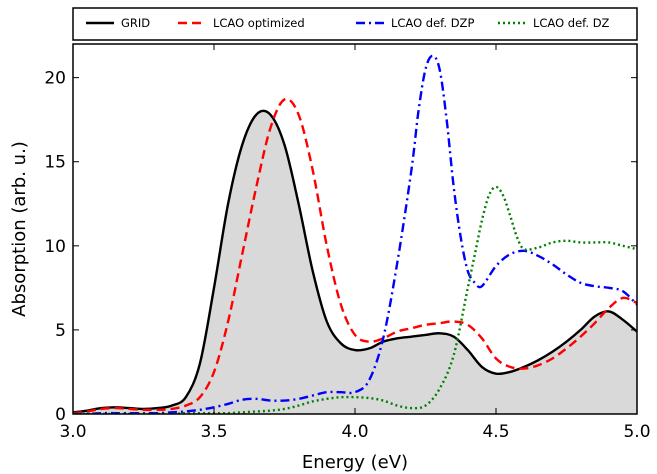 The height and width of the screenshot is (474, 657). I want to click on y-tick-label: 0, so click(60, 415).